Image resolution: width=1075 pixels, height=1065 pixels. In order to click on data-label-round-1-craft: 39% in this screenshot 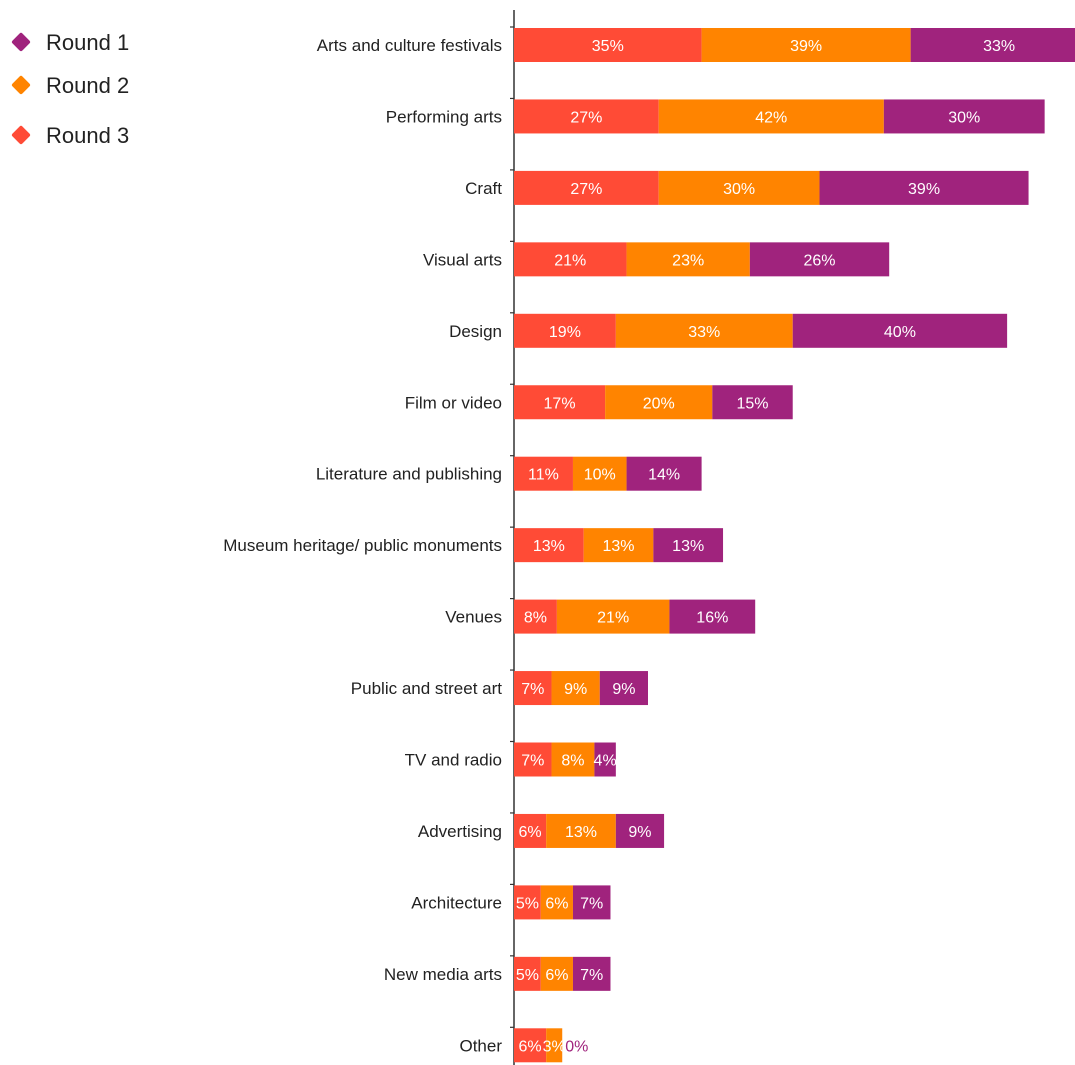, I will do `click(924, 189)`.